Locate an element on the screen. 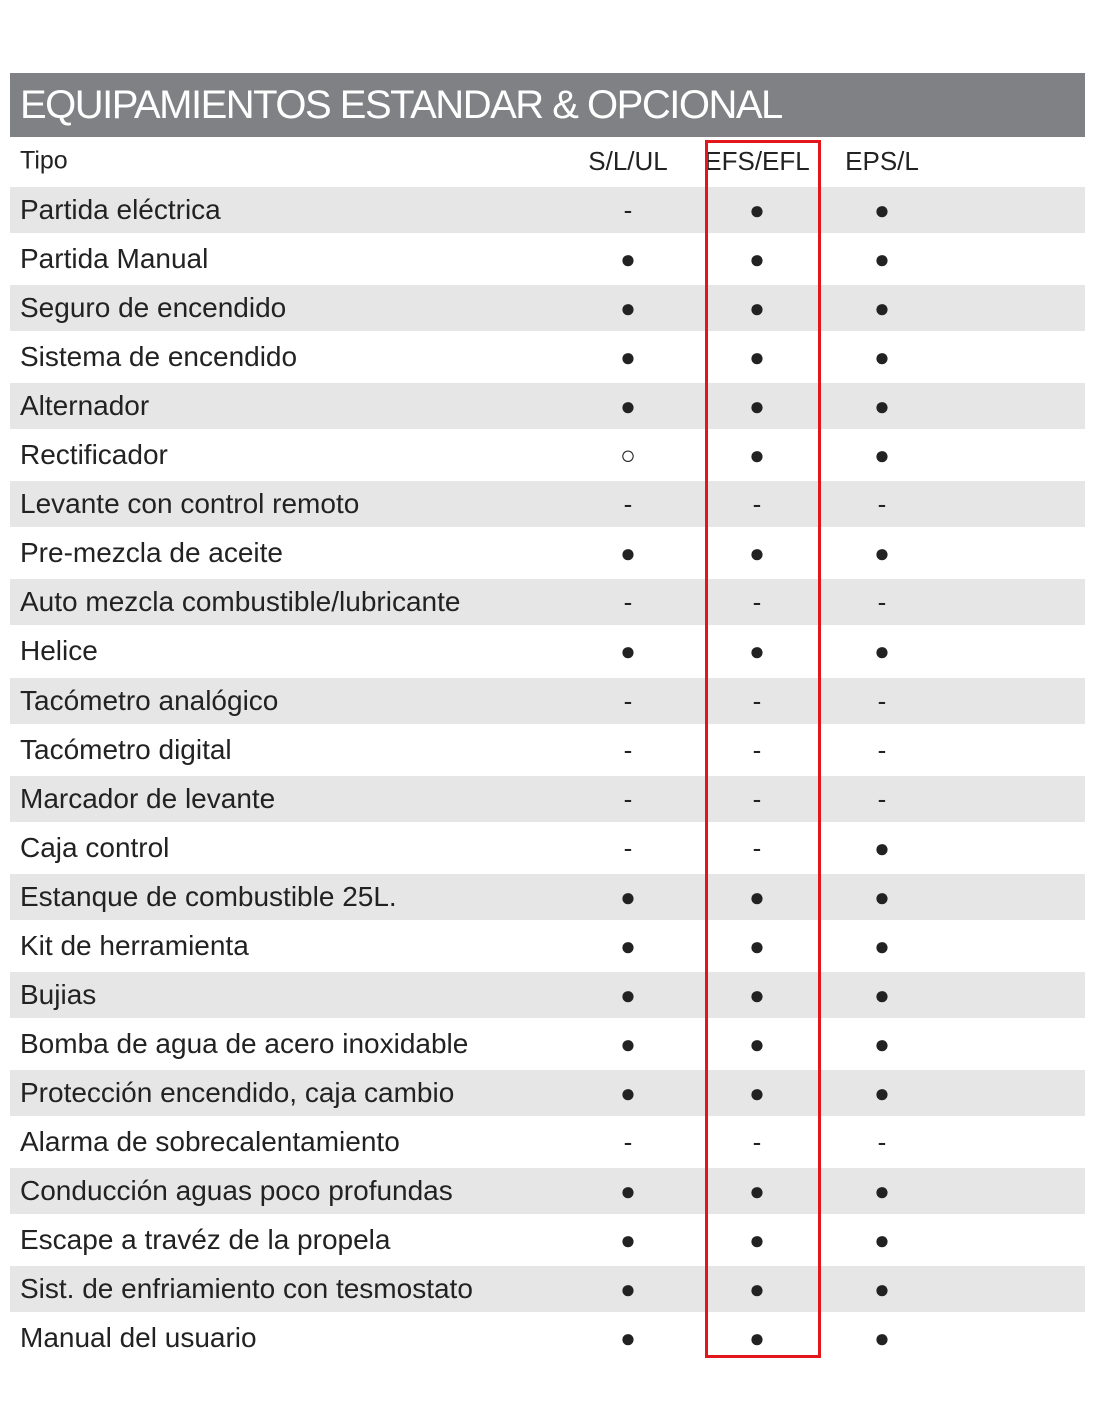 The image size is (1100, 1422). row-label: Sist. de enfriamiento con tesmostato is located at coordinates (246, 1289).